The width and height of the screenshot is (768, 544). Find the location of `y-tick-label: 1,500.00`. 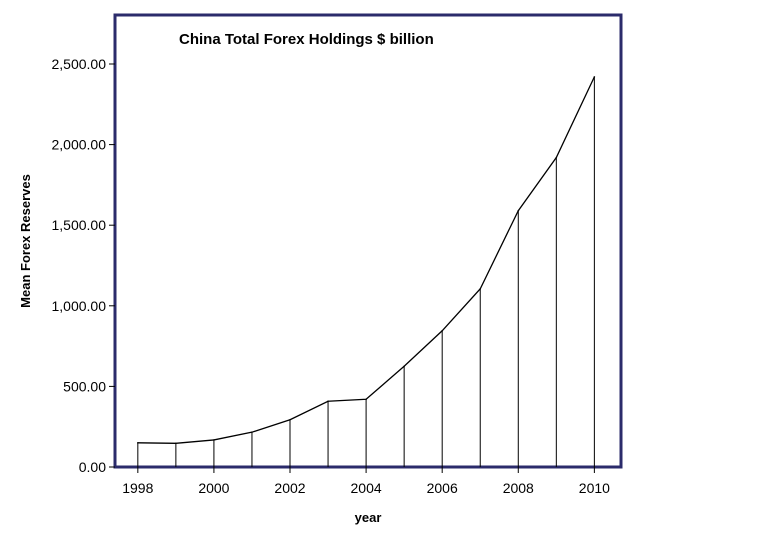

y-tick-label: 1,500.00 is located at coordinates (79, 225).